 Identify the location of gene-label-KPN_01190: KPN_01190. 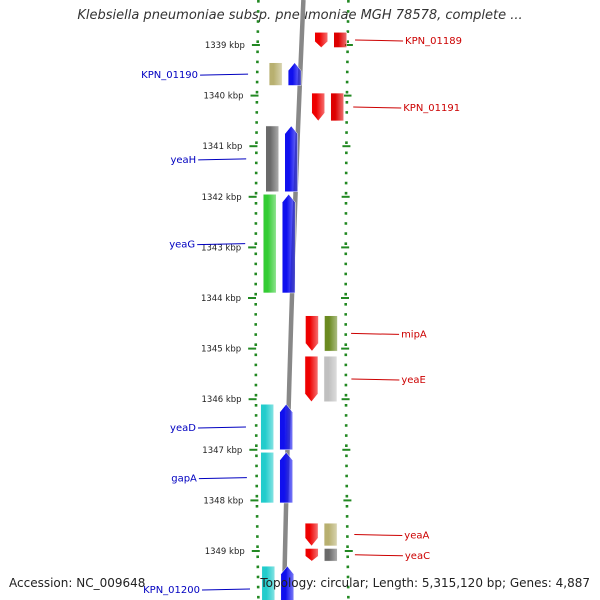
(169, 75).